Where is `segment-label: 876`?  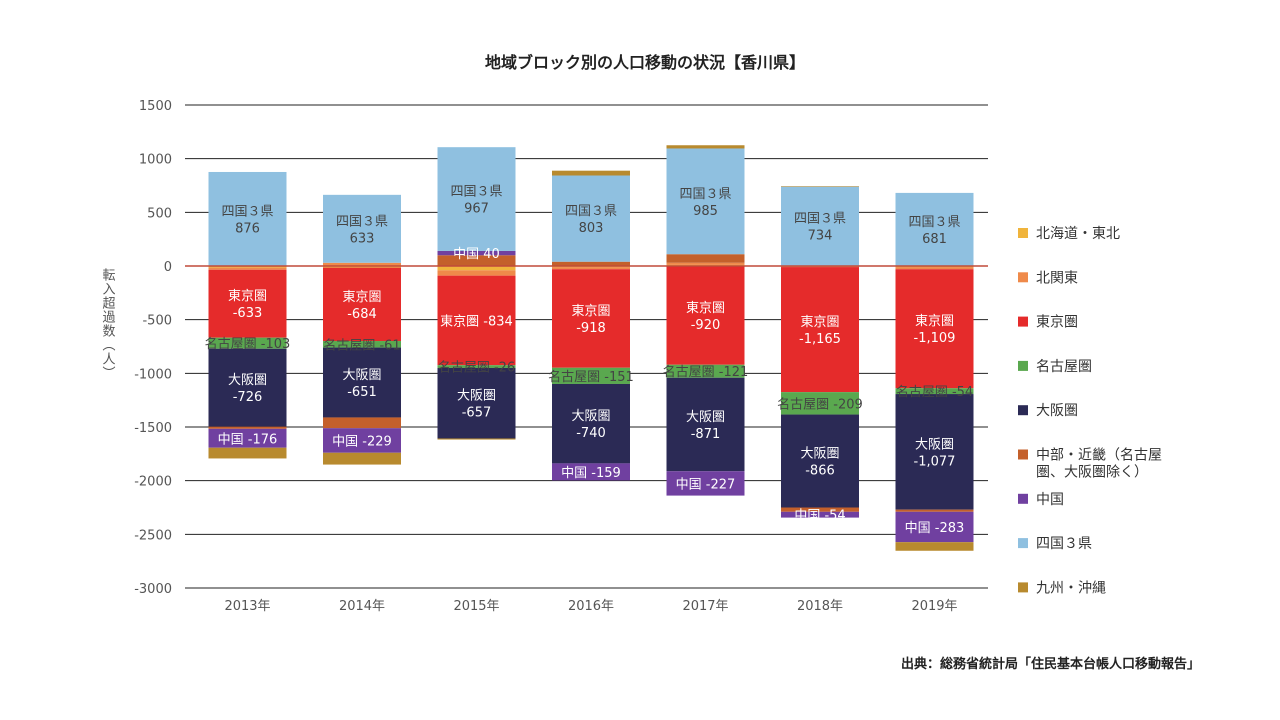 segment-label: 876 is located at coordinates (247, 228).